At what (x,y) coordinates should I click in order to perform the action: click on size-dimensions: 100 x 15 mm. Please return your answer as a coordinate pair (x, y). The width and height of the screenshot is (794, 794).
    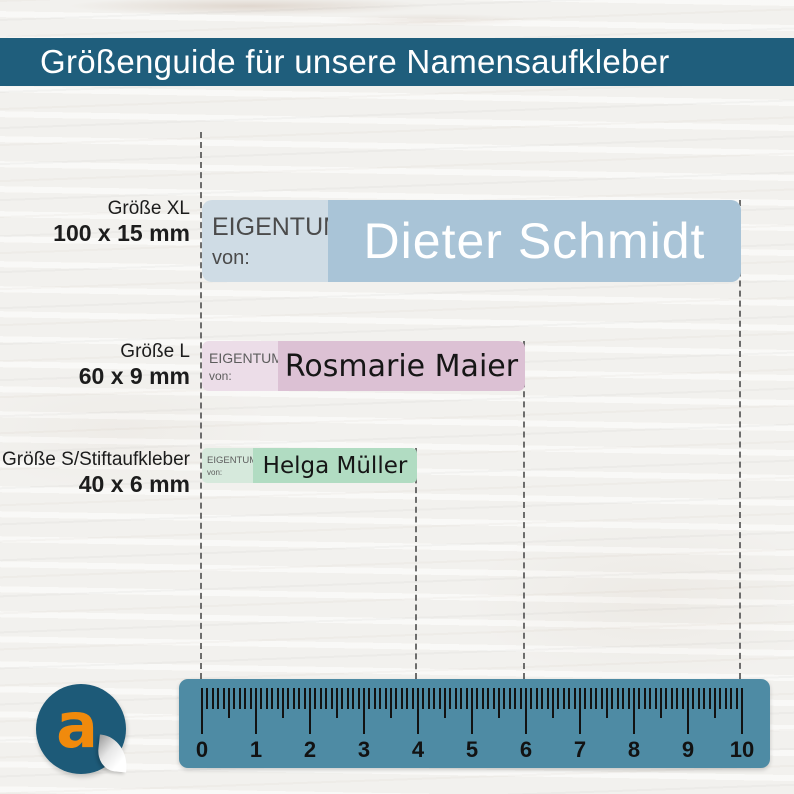
    Looking at the image, I should click on (121, 233).